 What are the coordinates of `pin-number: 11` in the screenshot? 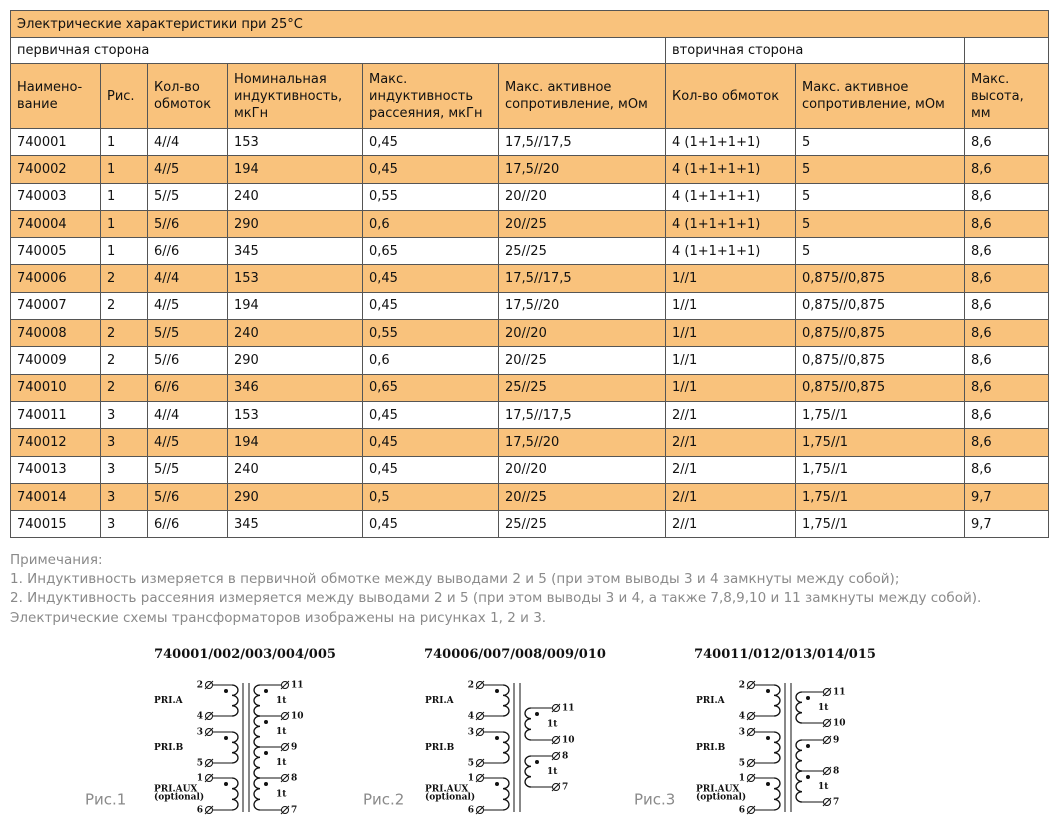 It's located at (568, 709).